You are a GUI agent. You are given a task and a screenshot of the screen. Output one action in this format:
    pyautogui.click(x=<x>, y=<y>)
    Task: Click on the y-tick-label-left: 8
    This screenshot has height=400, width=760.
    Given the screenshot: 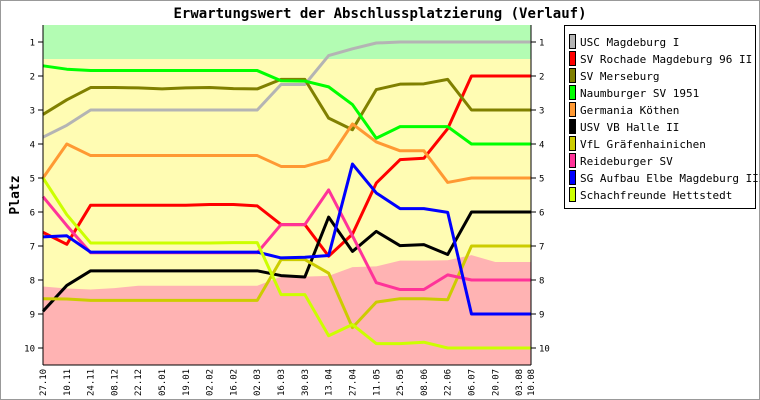 What is the action you would take?
    pyautogui.click(x=32, y=282)
    